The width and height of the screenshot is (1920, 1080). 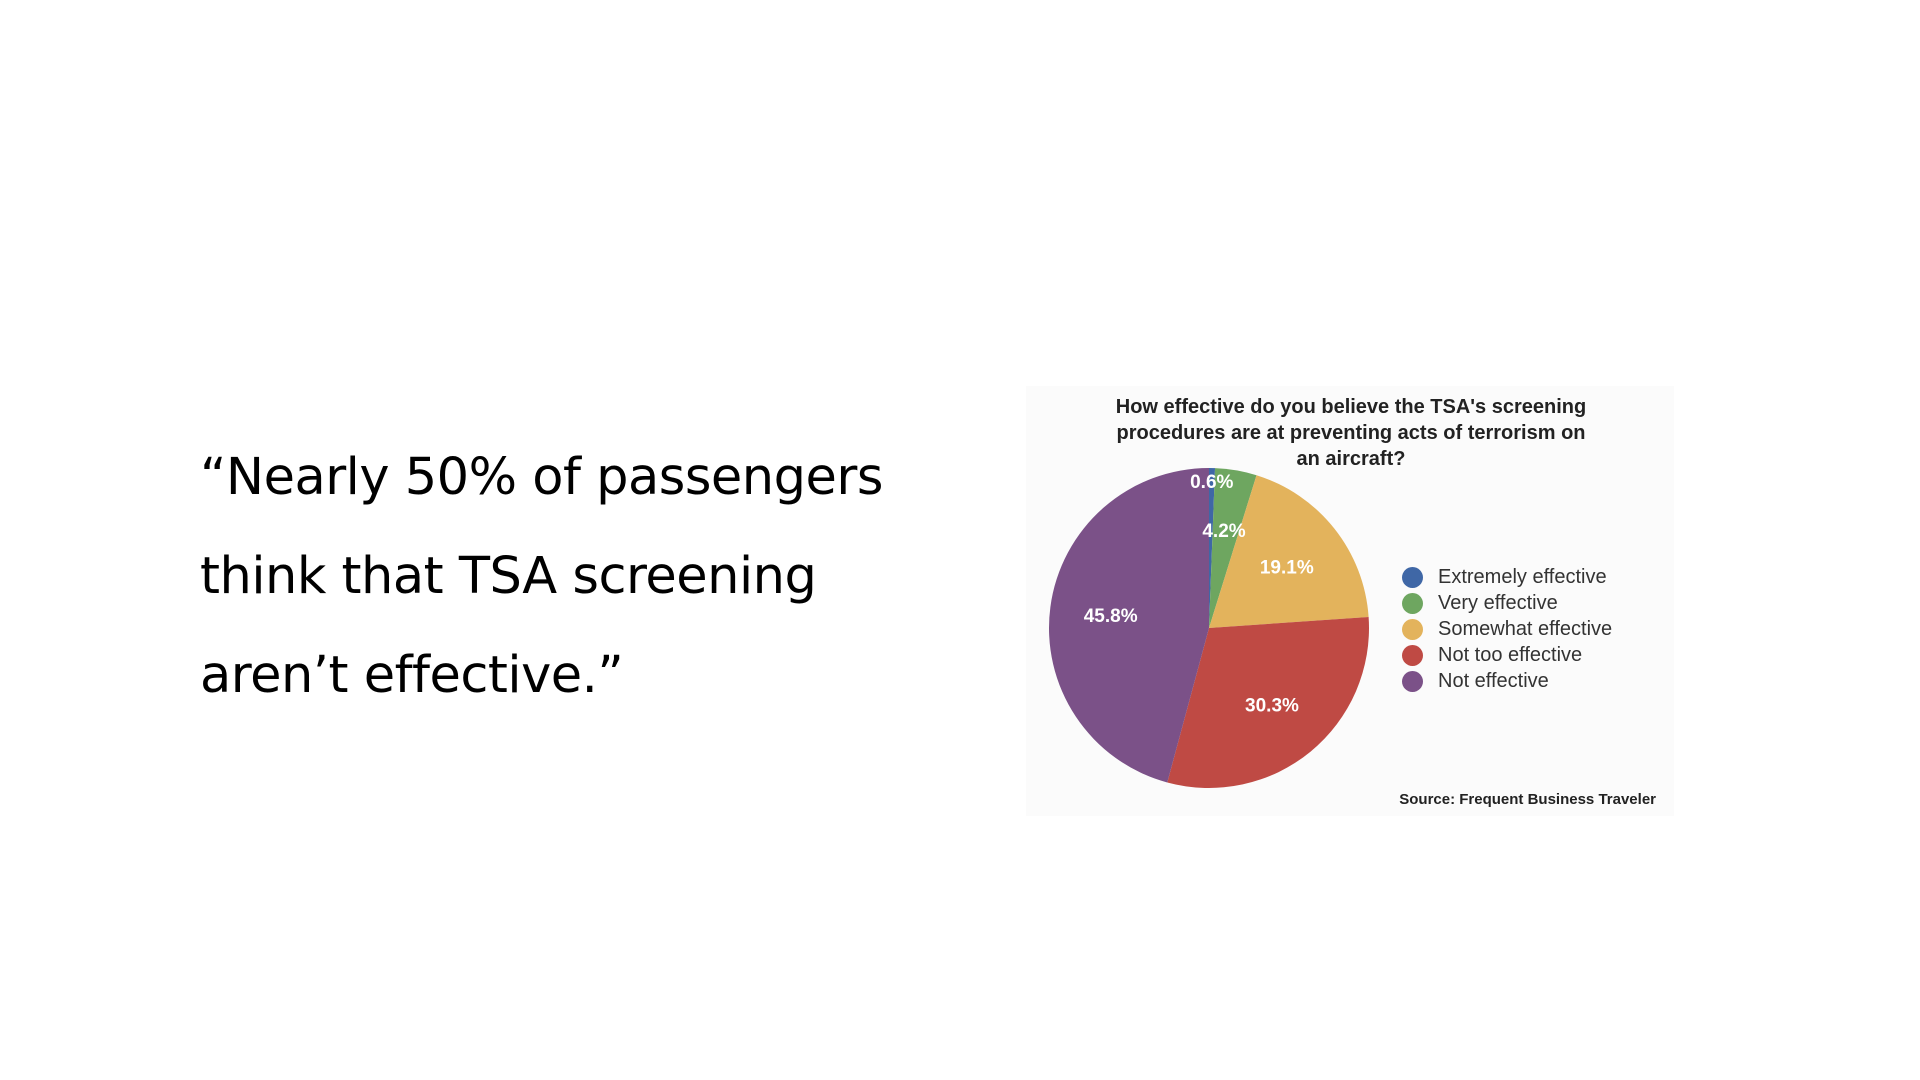 I want to click on legend-item-not-effective: Not effective, so click(x=1507, y=681).